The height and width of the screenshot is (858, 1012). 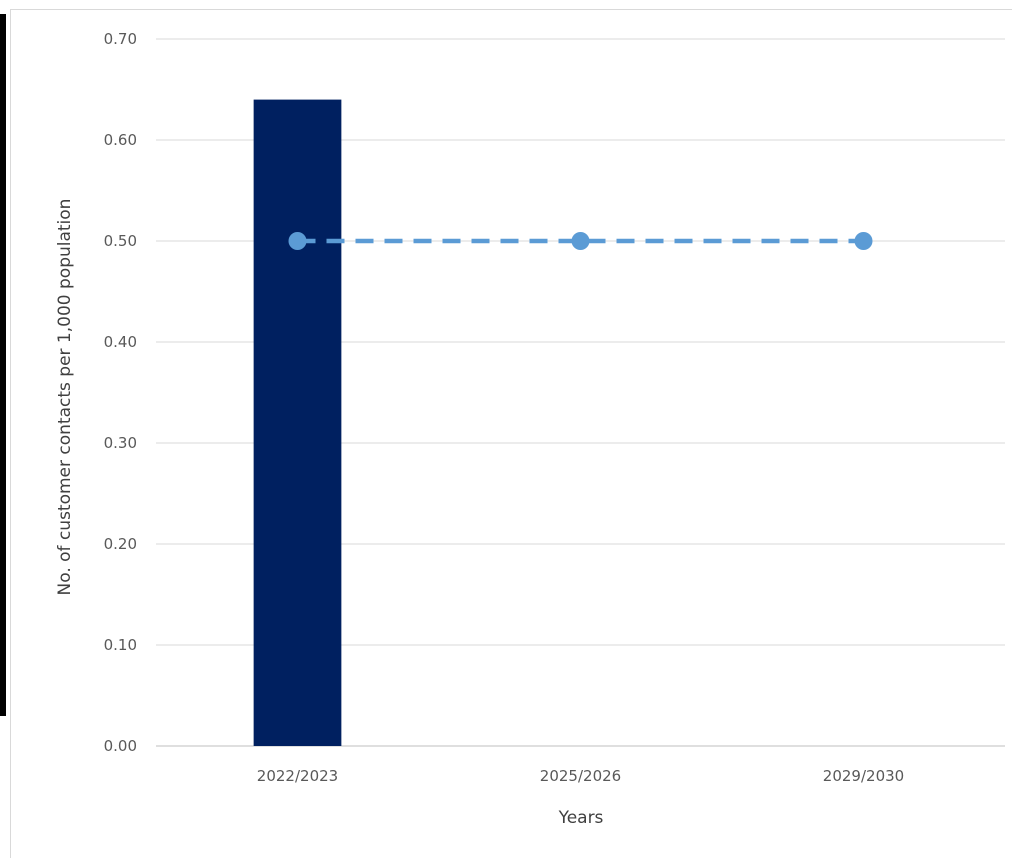 What do you see at coordinates (120, 544) in the screenshot?
I see `y-tick-label: 0.20` at bounding box center [120, 544].